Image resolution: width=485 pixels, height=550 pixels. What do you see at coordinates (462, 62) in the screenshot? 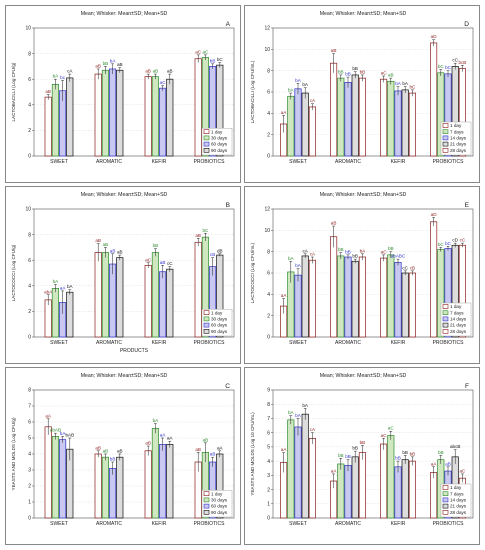
I see `data-label: bcB` at bounding box center [462, 62].